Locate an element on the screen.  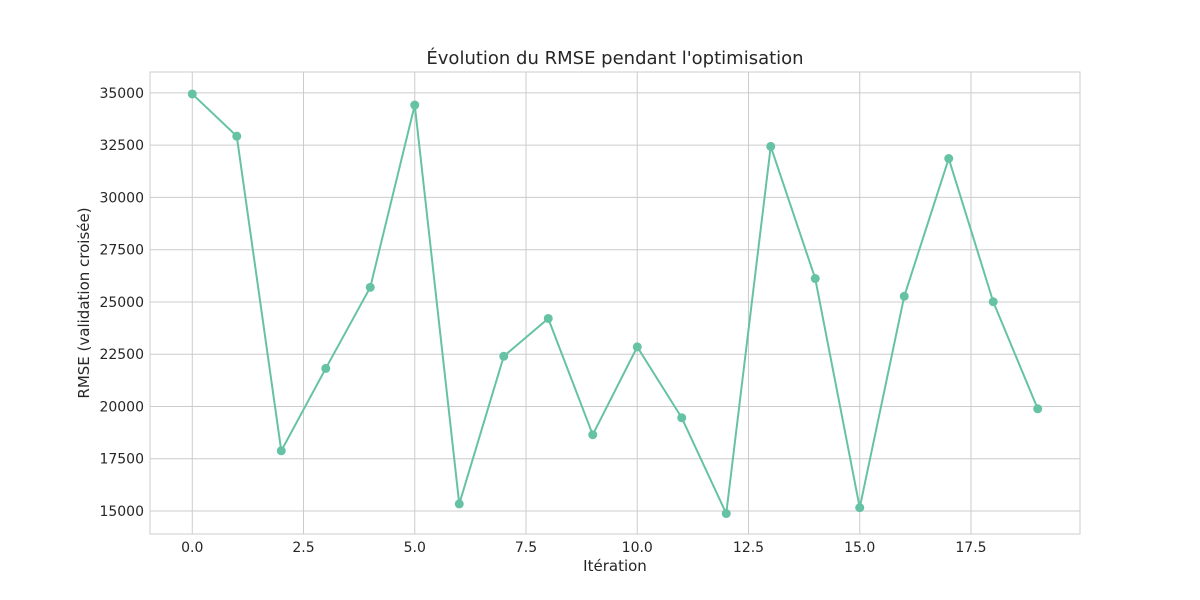
x-axis-ticks: 0.0 2.5 5.0 7.5 10.0 12.5 15.0 17.5 is located at coordinates (583, 548).